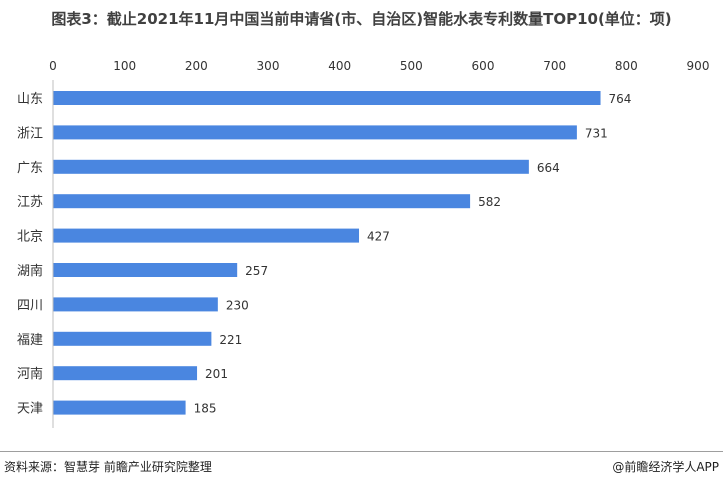  What do you see at coordinates (53, 66) in the screenshot?
I see `x-tick-label: 0` at bounding box center [53, 66].